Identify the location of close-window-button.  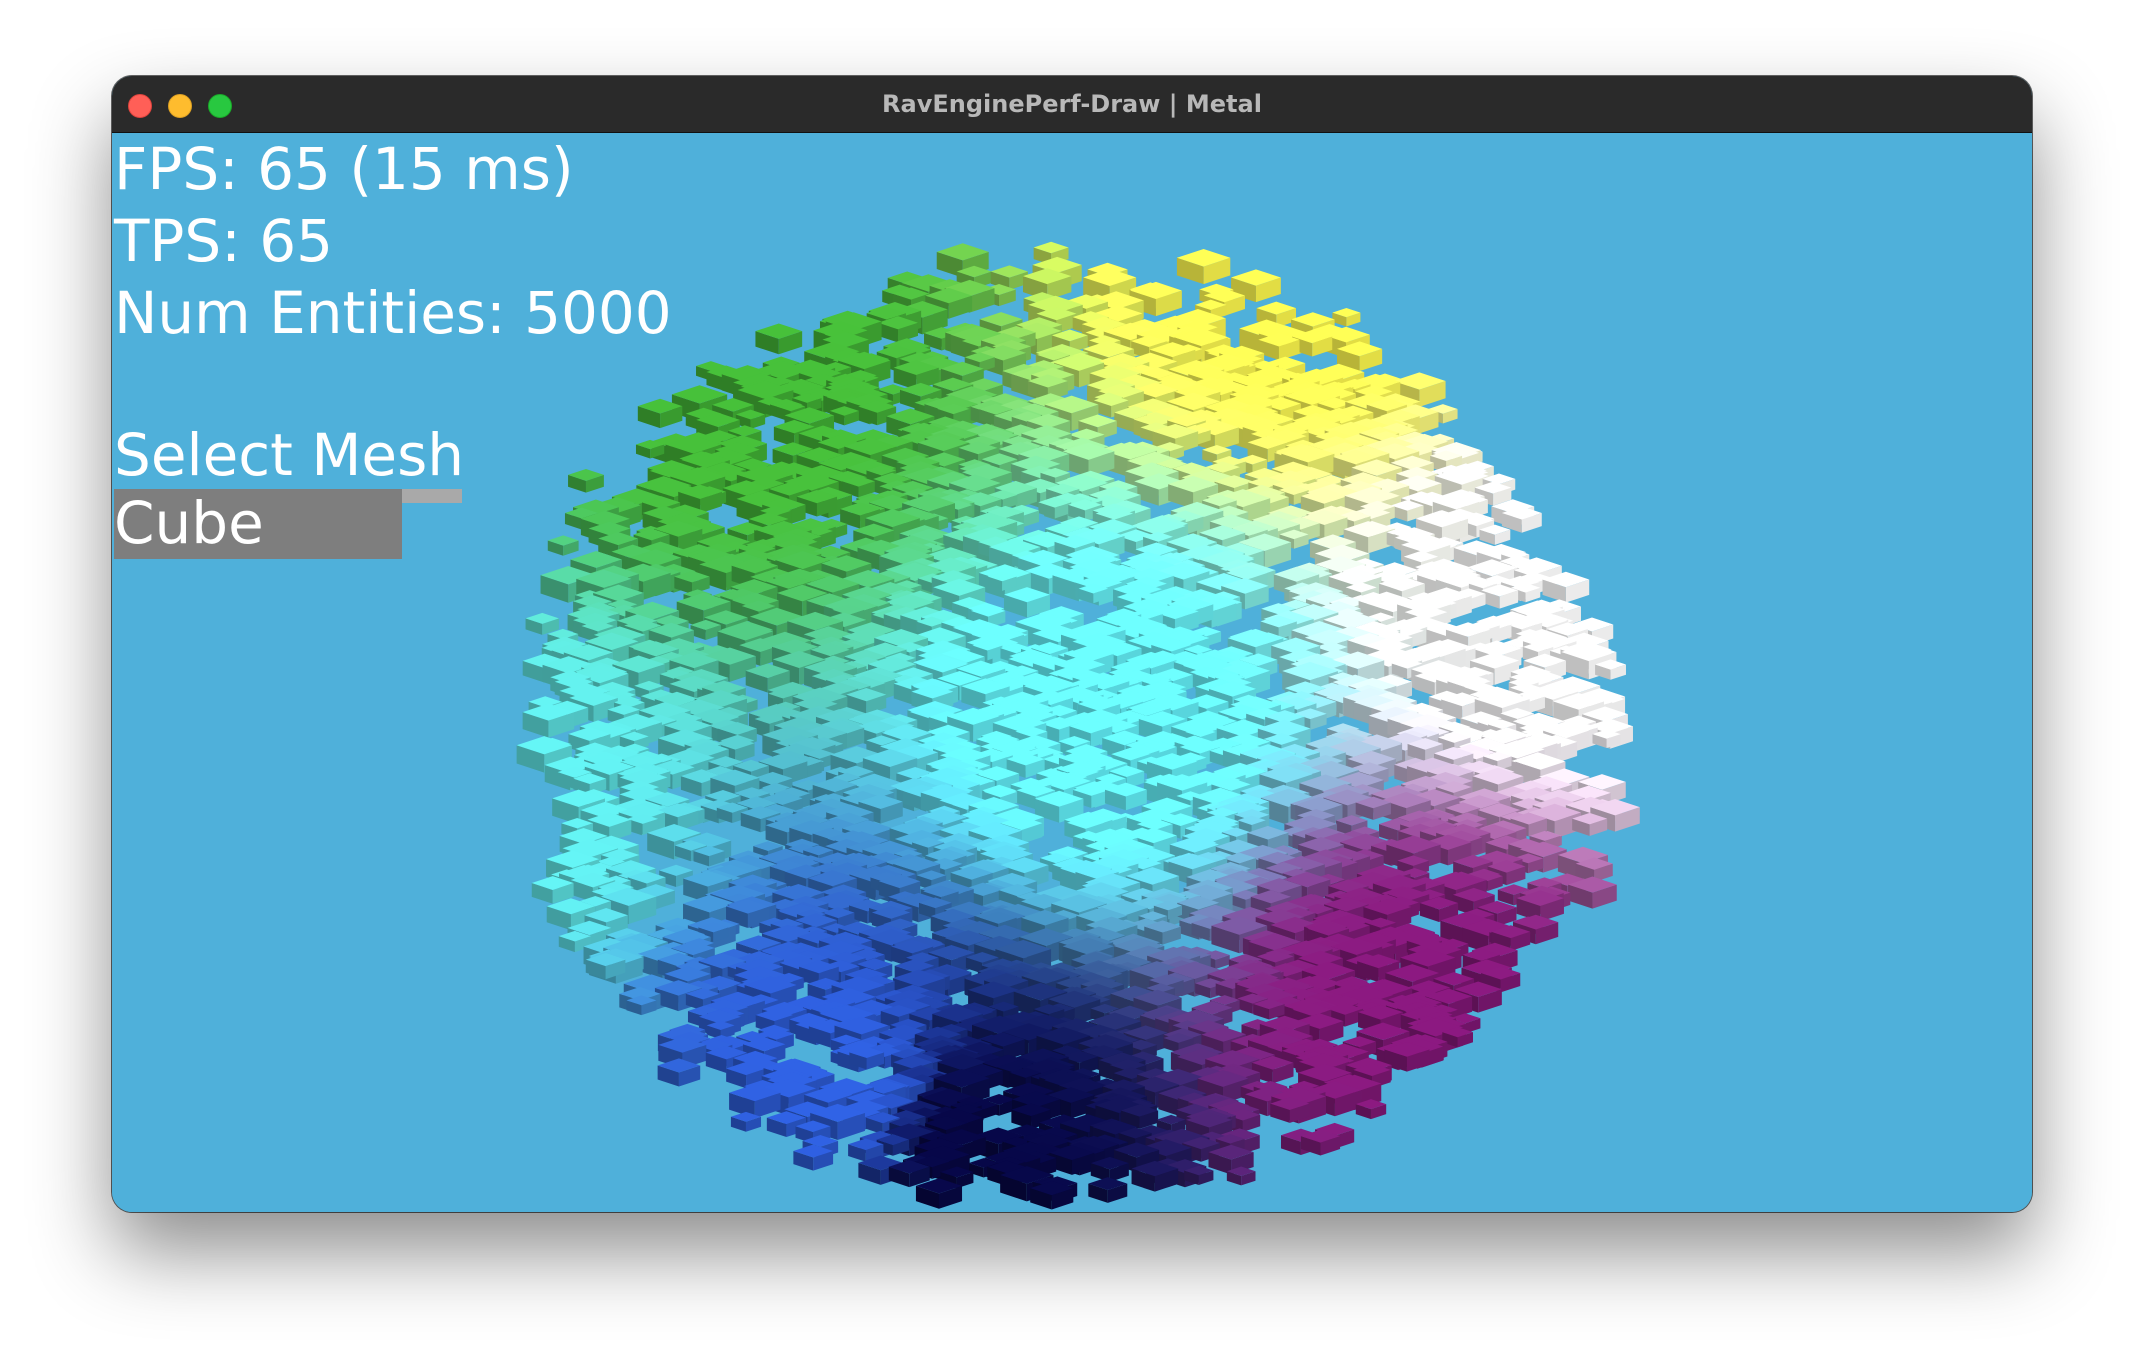
(140, 106).